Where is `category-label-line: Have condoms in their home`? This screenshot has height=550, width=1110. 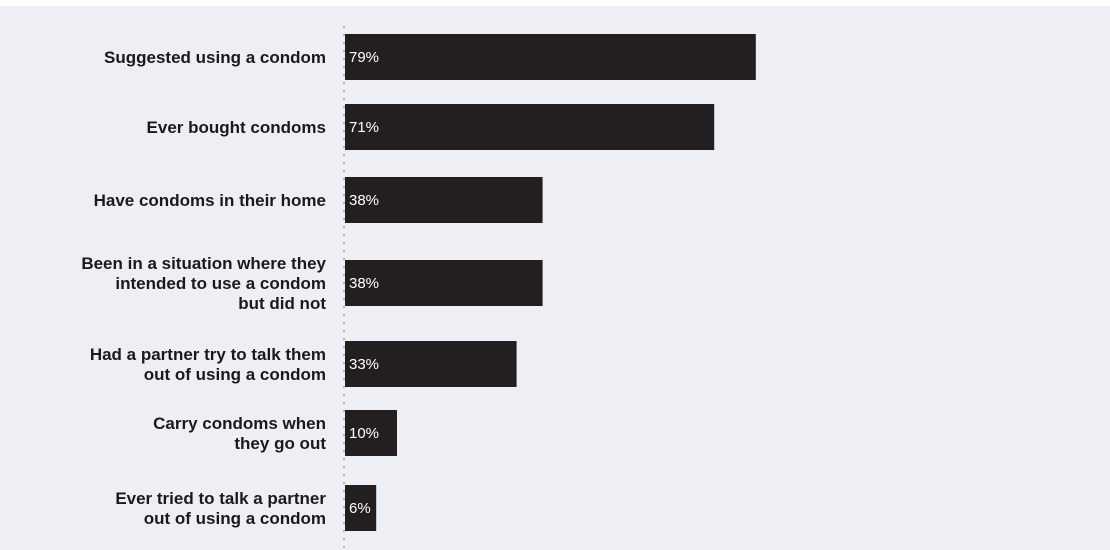
category-label-line: Have condoms in their home is located at coordinates (210, 200).